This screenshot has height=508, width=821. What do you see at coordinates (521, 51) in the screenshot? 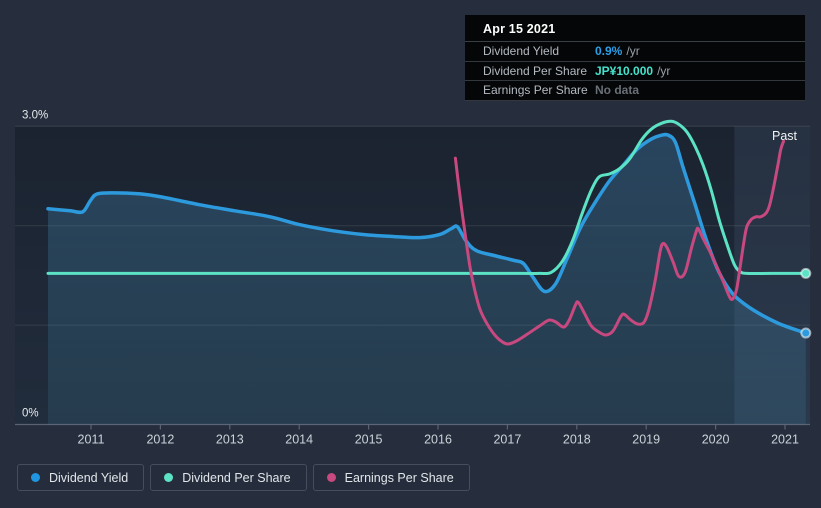
I see `tooltip-label: Dividend Yield` at bounding box center [521, 51].